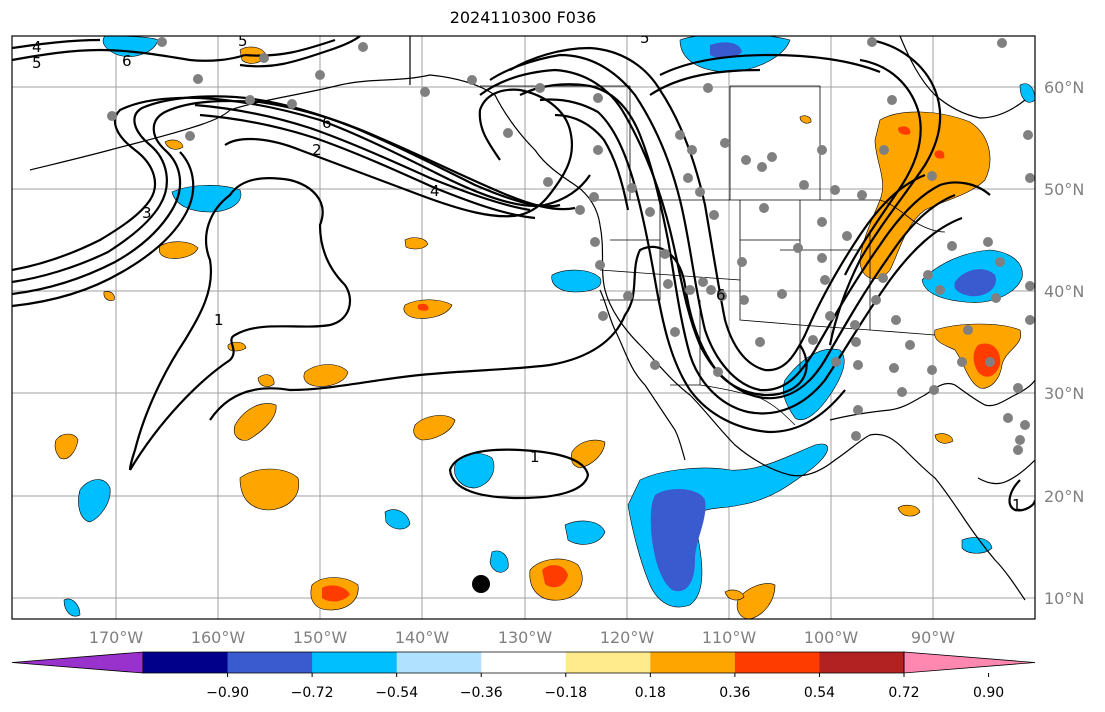 The image size is (1105, 712). I want to click on colorbar-tick-label: 0.54, so click(819, 693).